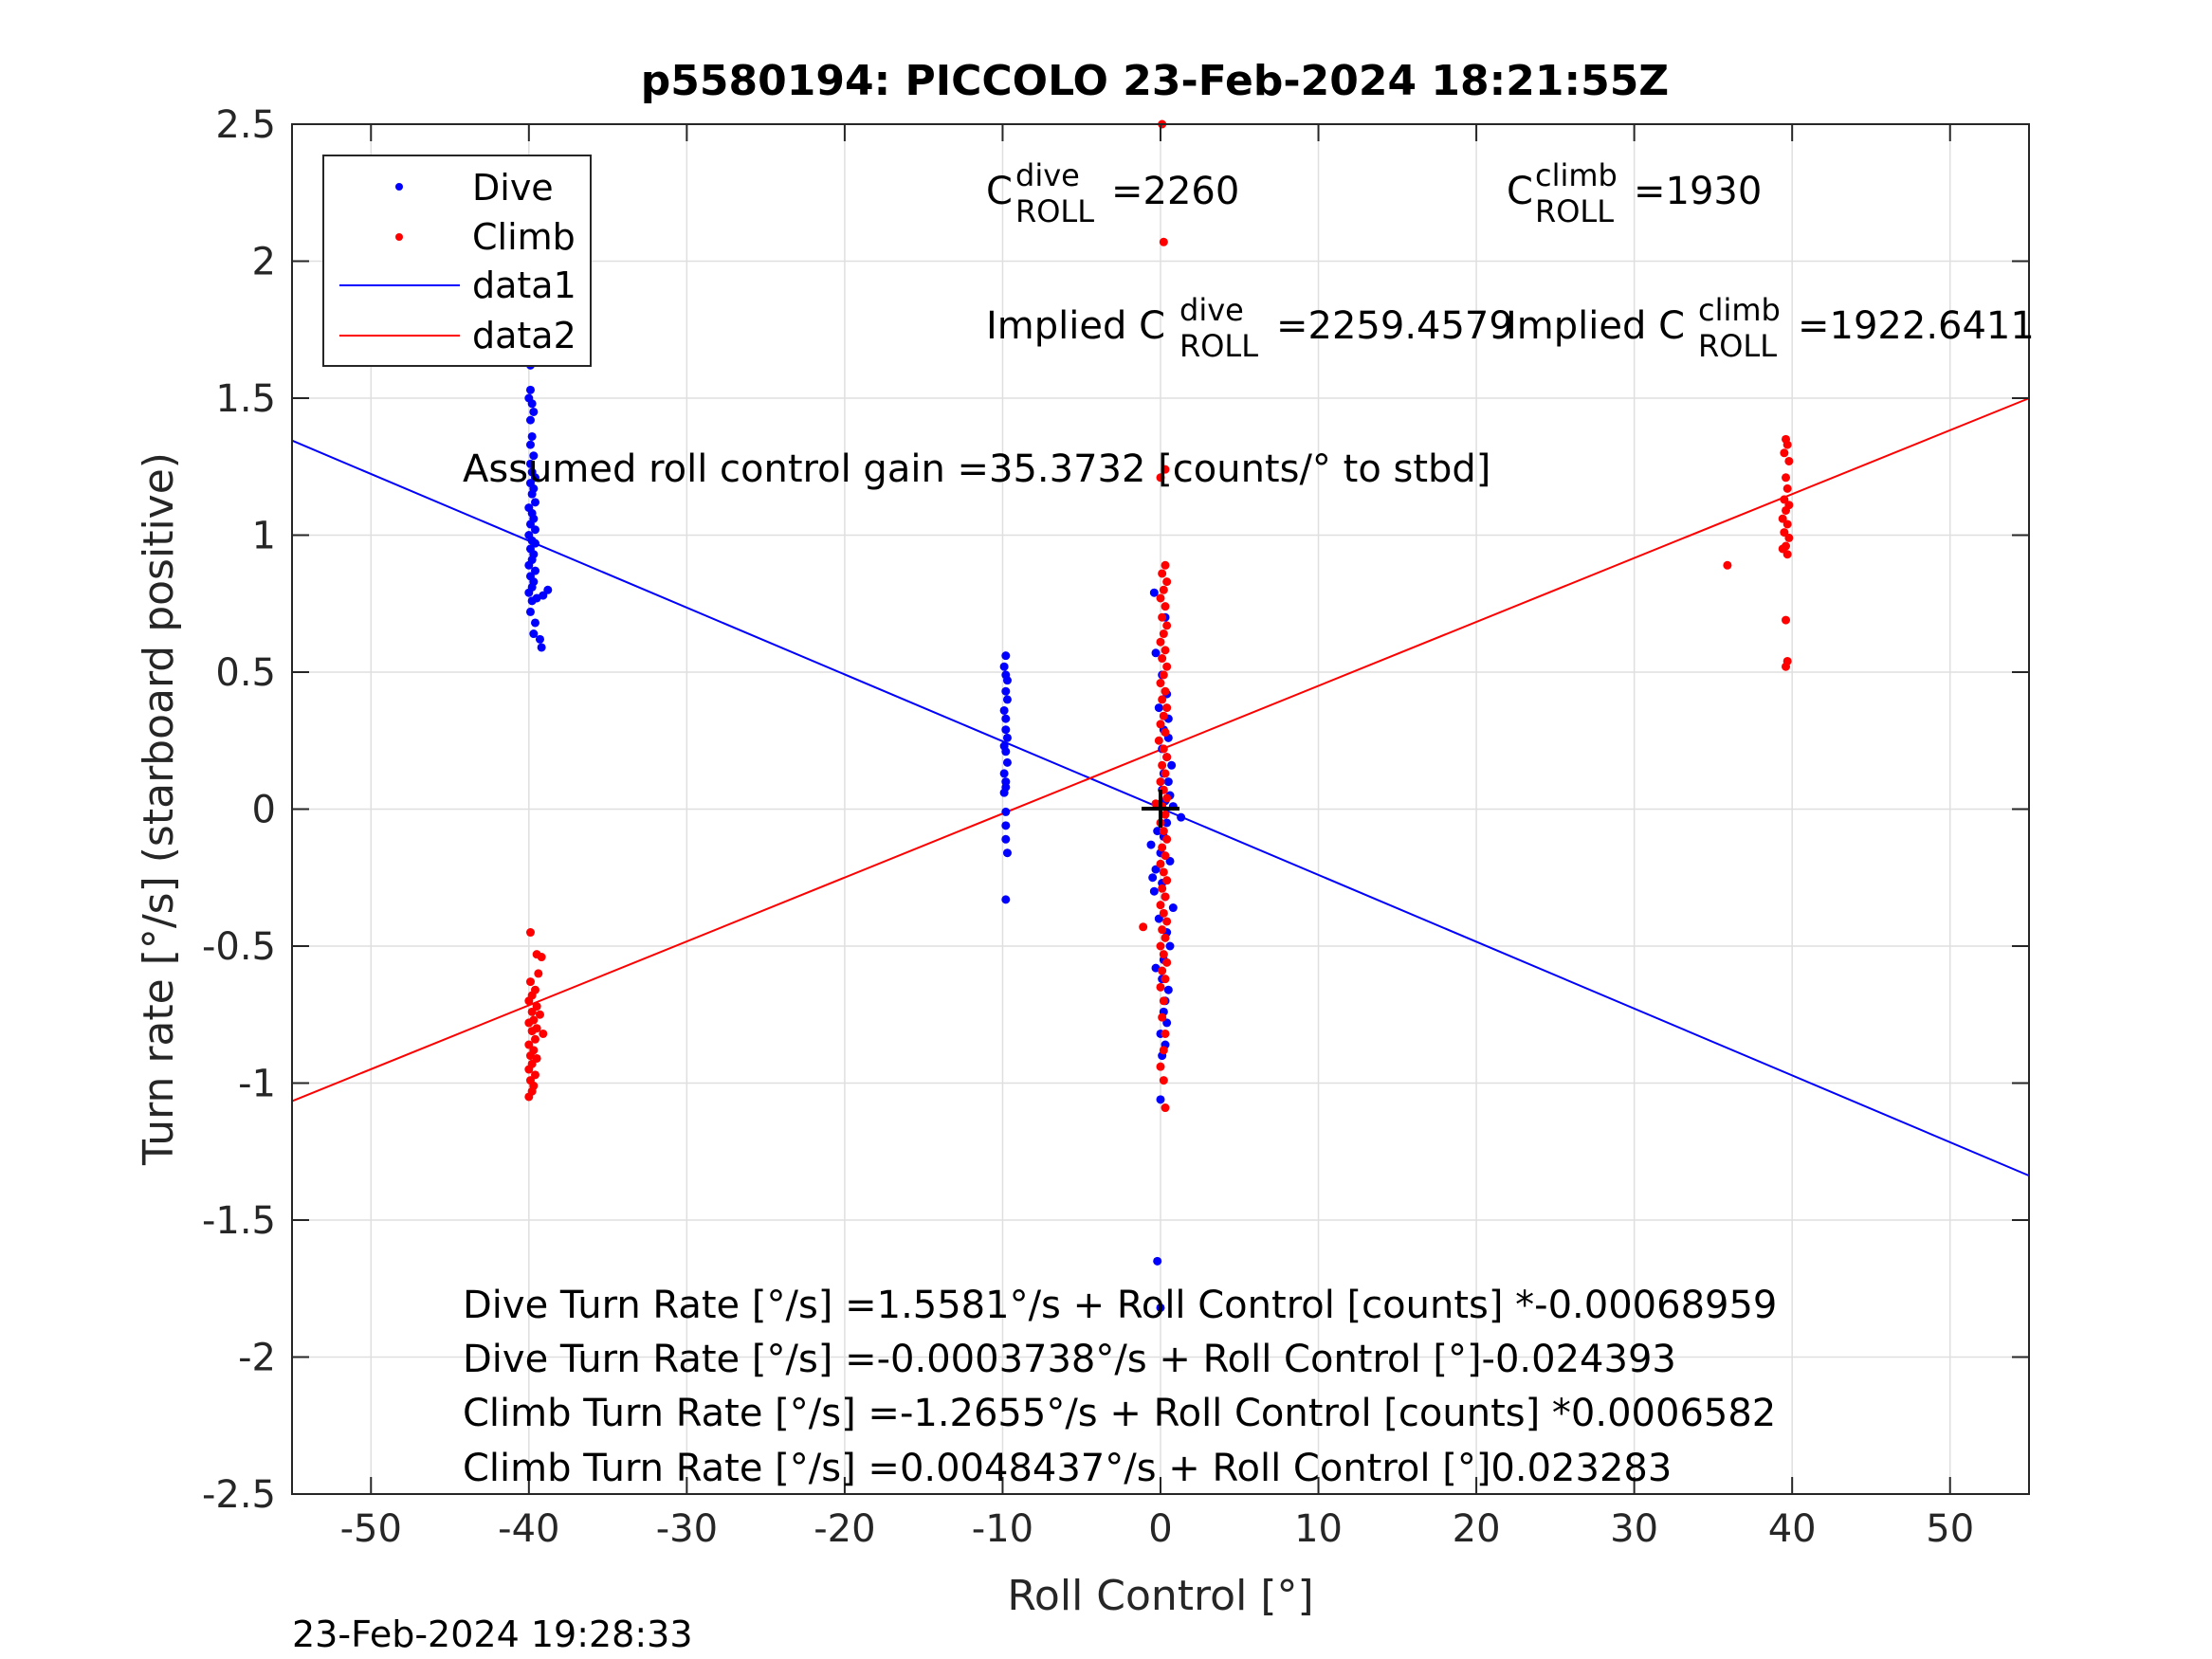  I want to click on legend-label-data1: data1, so click(524, 285).